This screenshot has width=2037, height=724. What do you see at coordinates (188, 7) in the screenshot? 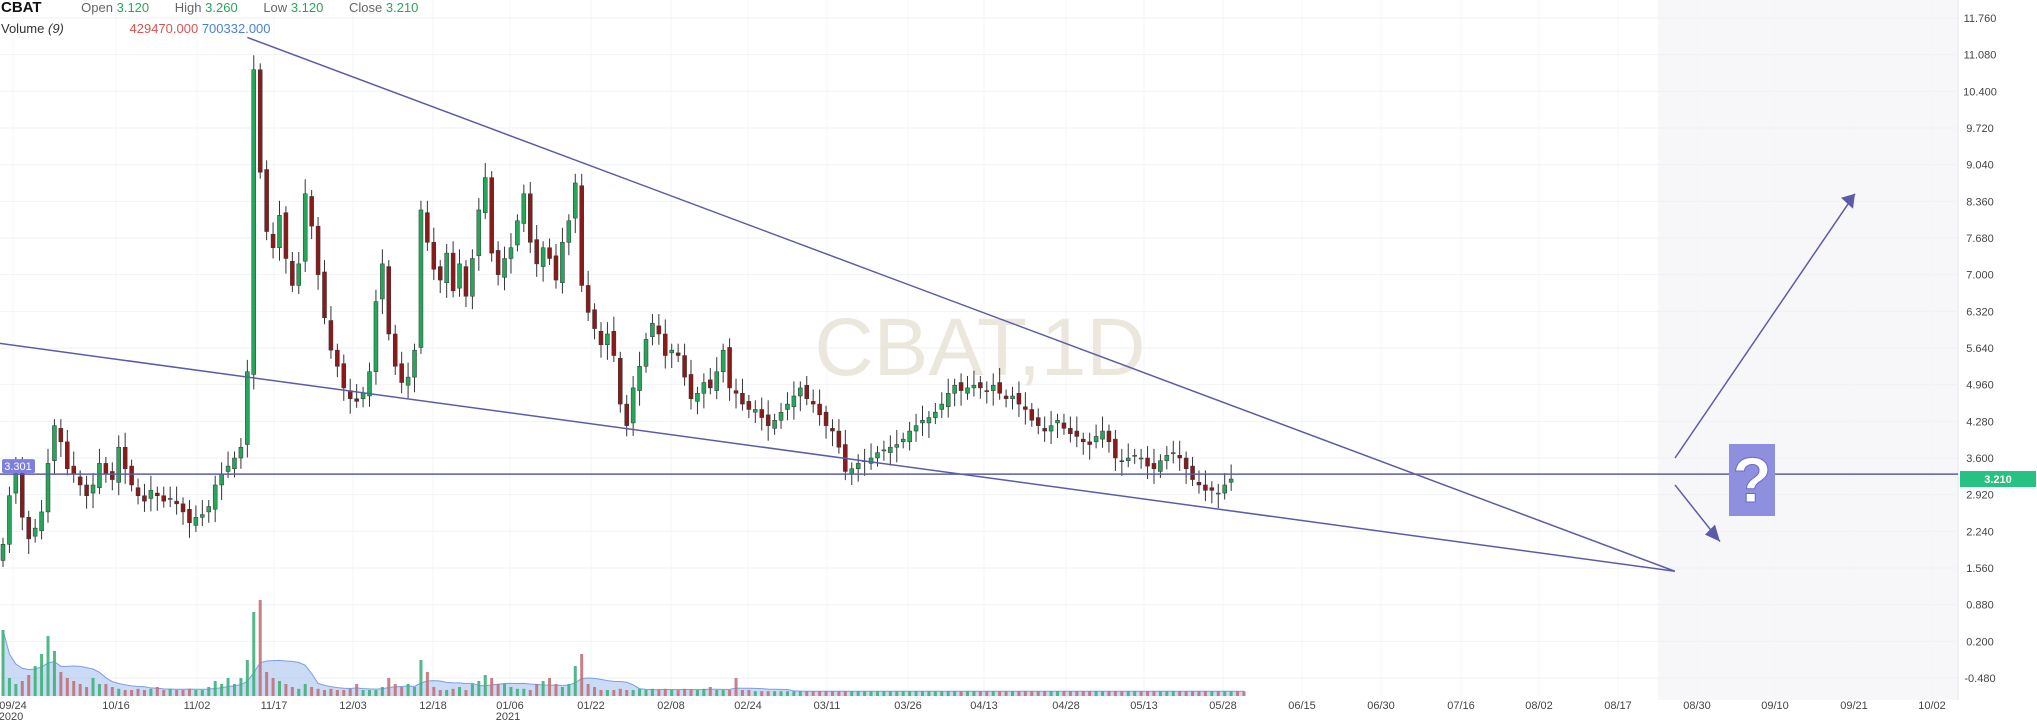
I see `high-label: High` at bounding box center [188, 7].